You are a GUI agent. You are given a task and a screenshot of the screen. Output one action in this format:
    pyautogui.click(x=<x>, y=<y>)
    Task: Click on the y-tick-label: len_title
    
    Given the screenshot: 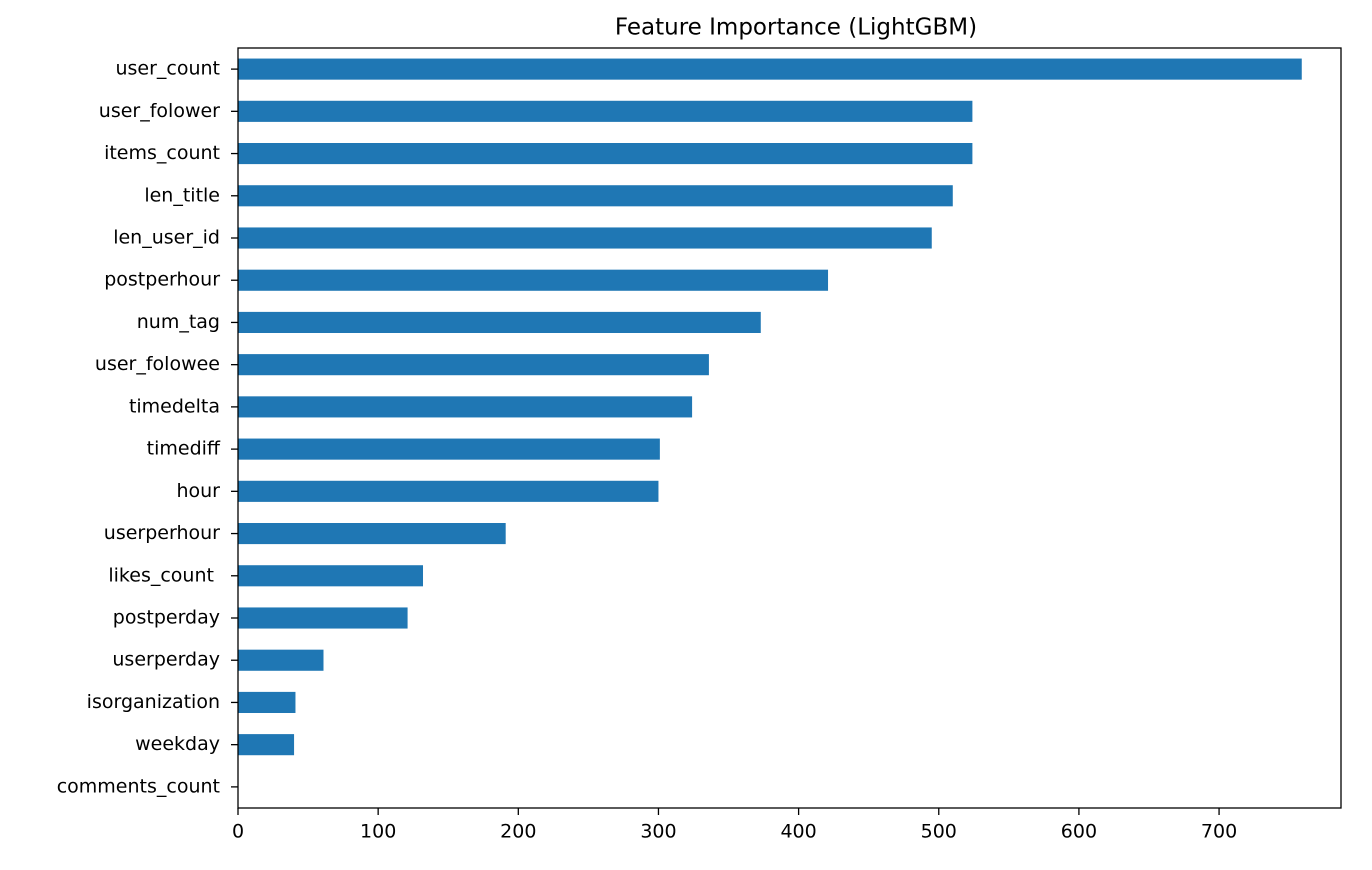 What is the action you would take?
    pyautogui.click(x=182, y=195)
    